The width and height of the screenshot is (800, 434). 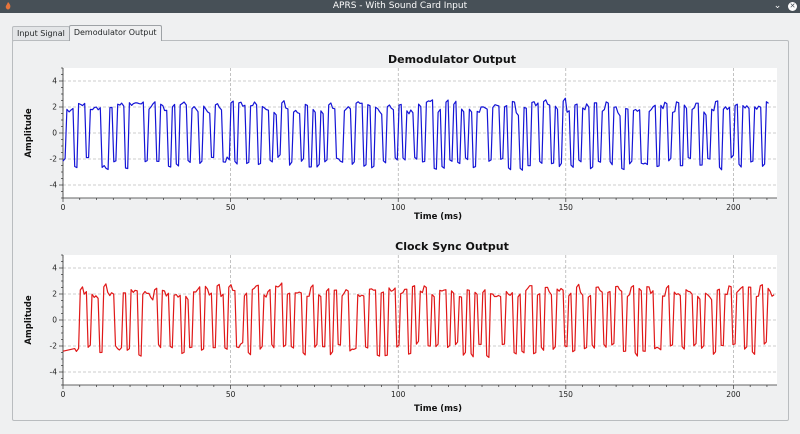 I want to click on chart-title: Clock Sync Output, so click(x=452, y=246).